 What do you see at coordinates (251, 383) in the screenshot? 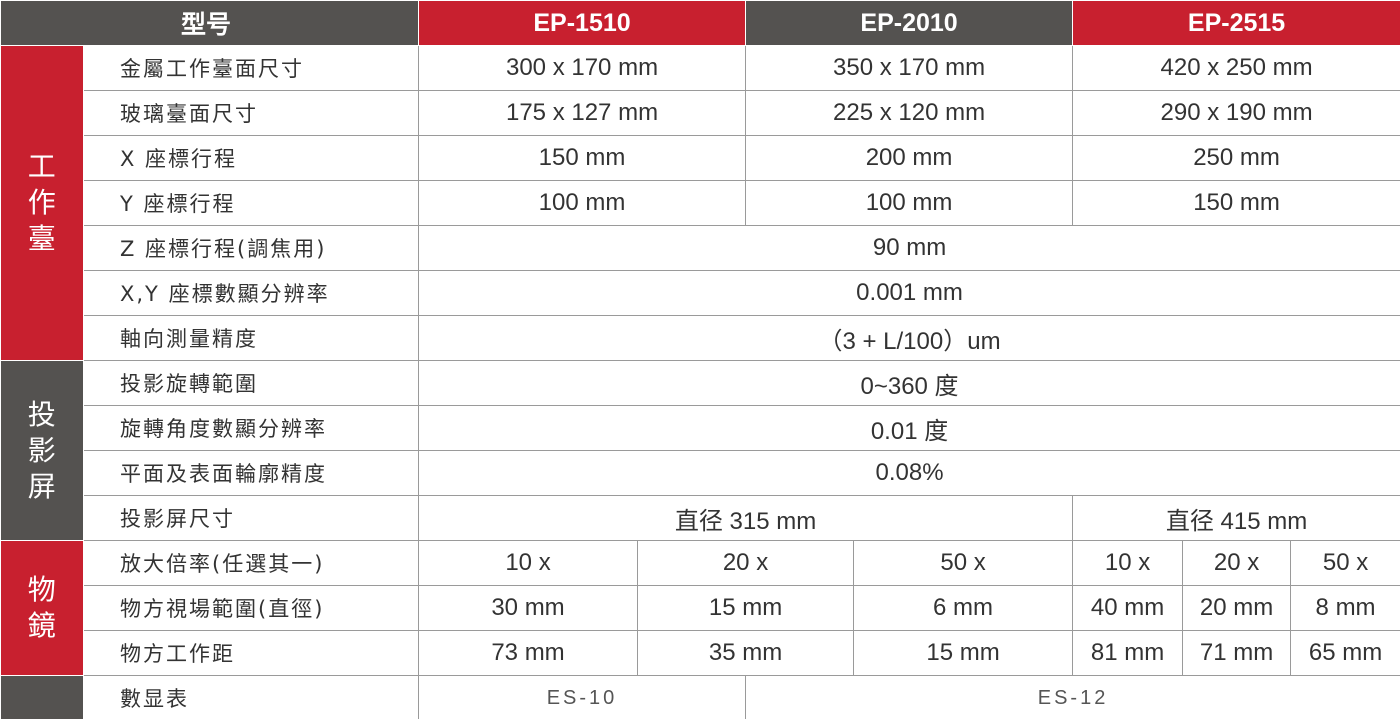
I see `row-label: 投影旋轉範圍` at bounding box center [251, 383].